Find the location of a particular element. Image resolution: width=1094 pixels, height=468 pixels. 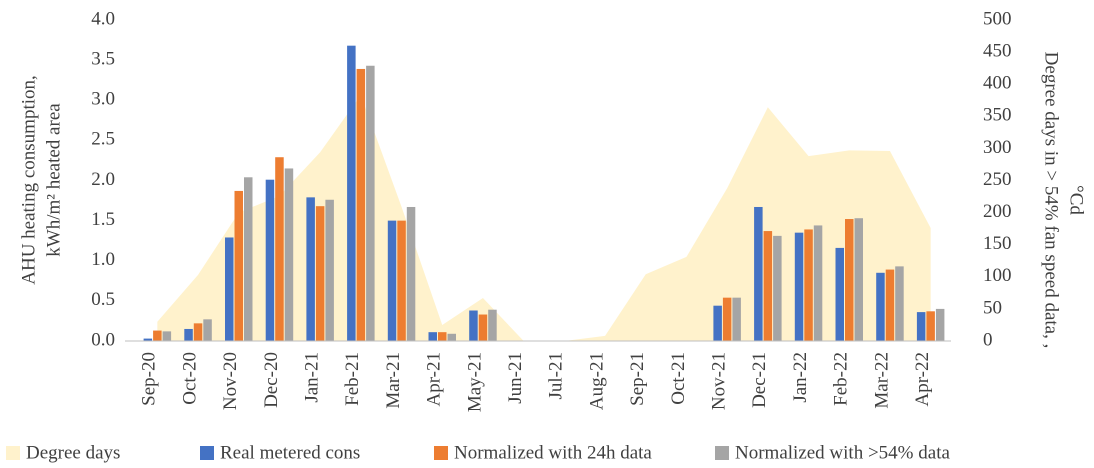

y2-tick-label: 450 is located at coordinates (997, 50).